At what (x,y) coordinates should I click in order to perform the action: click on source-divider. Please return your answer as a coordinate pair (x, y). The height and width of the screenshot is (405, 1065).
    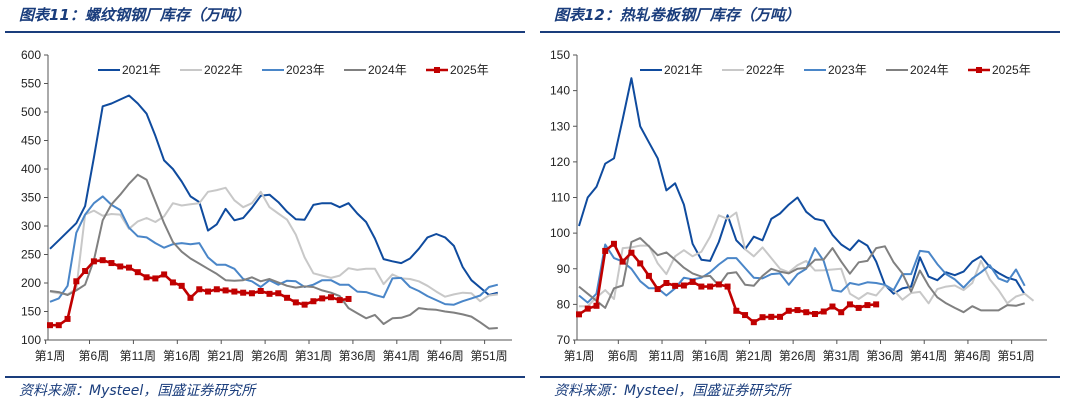
    Looking at the image, I should click on (800, 377).